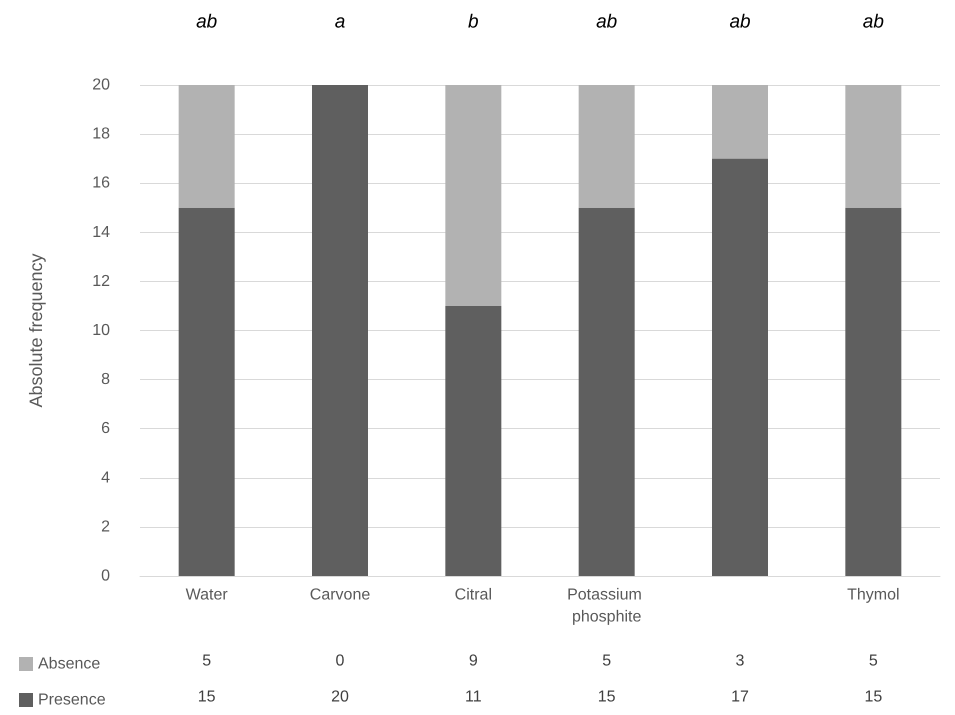 The image size is (955, 715). I want to click on data-label: 11, so click(473, 697).